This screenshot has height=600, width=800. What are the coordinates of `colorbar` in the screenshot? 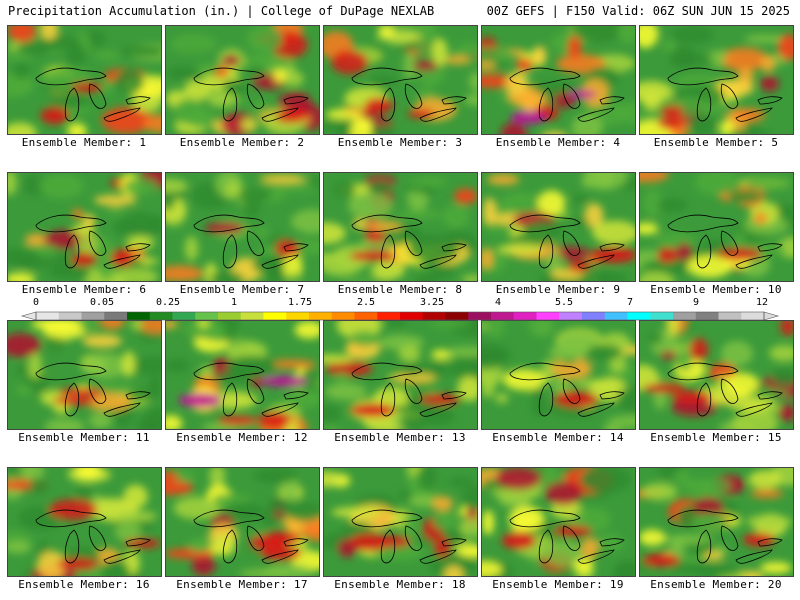 It's located at (400, 316).